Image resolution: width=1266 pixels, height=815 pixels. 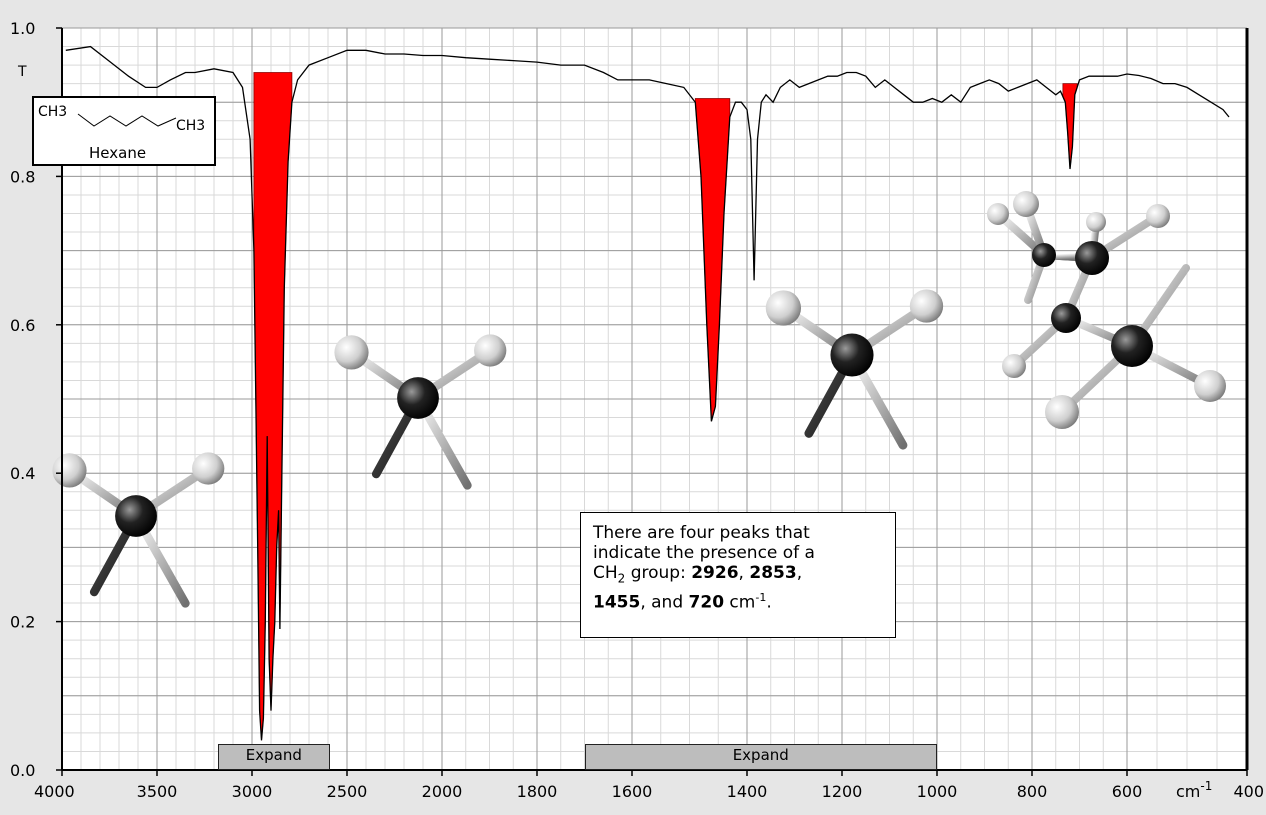 I want to click on legend-ch3-right: CH3, so click(x=191, y=126).